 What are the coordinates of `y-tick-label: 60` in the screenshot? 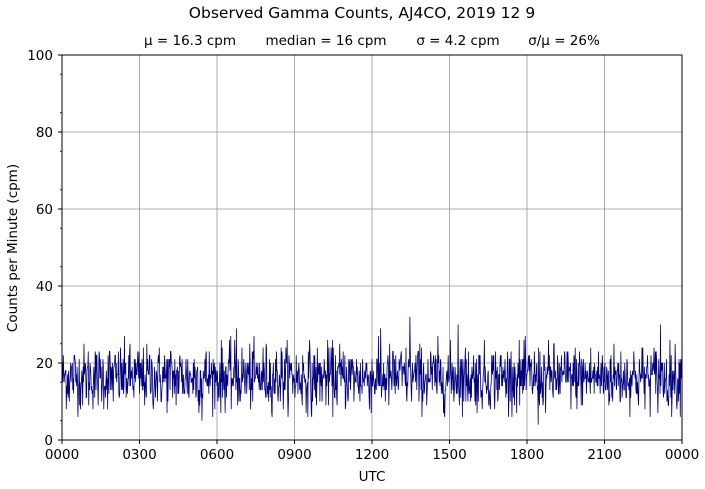 It's located at (44, 210).